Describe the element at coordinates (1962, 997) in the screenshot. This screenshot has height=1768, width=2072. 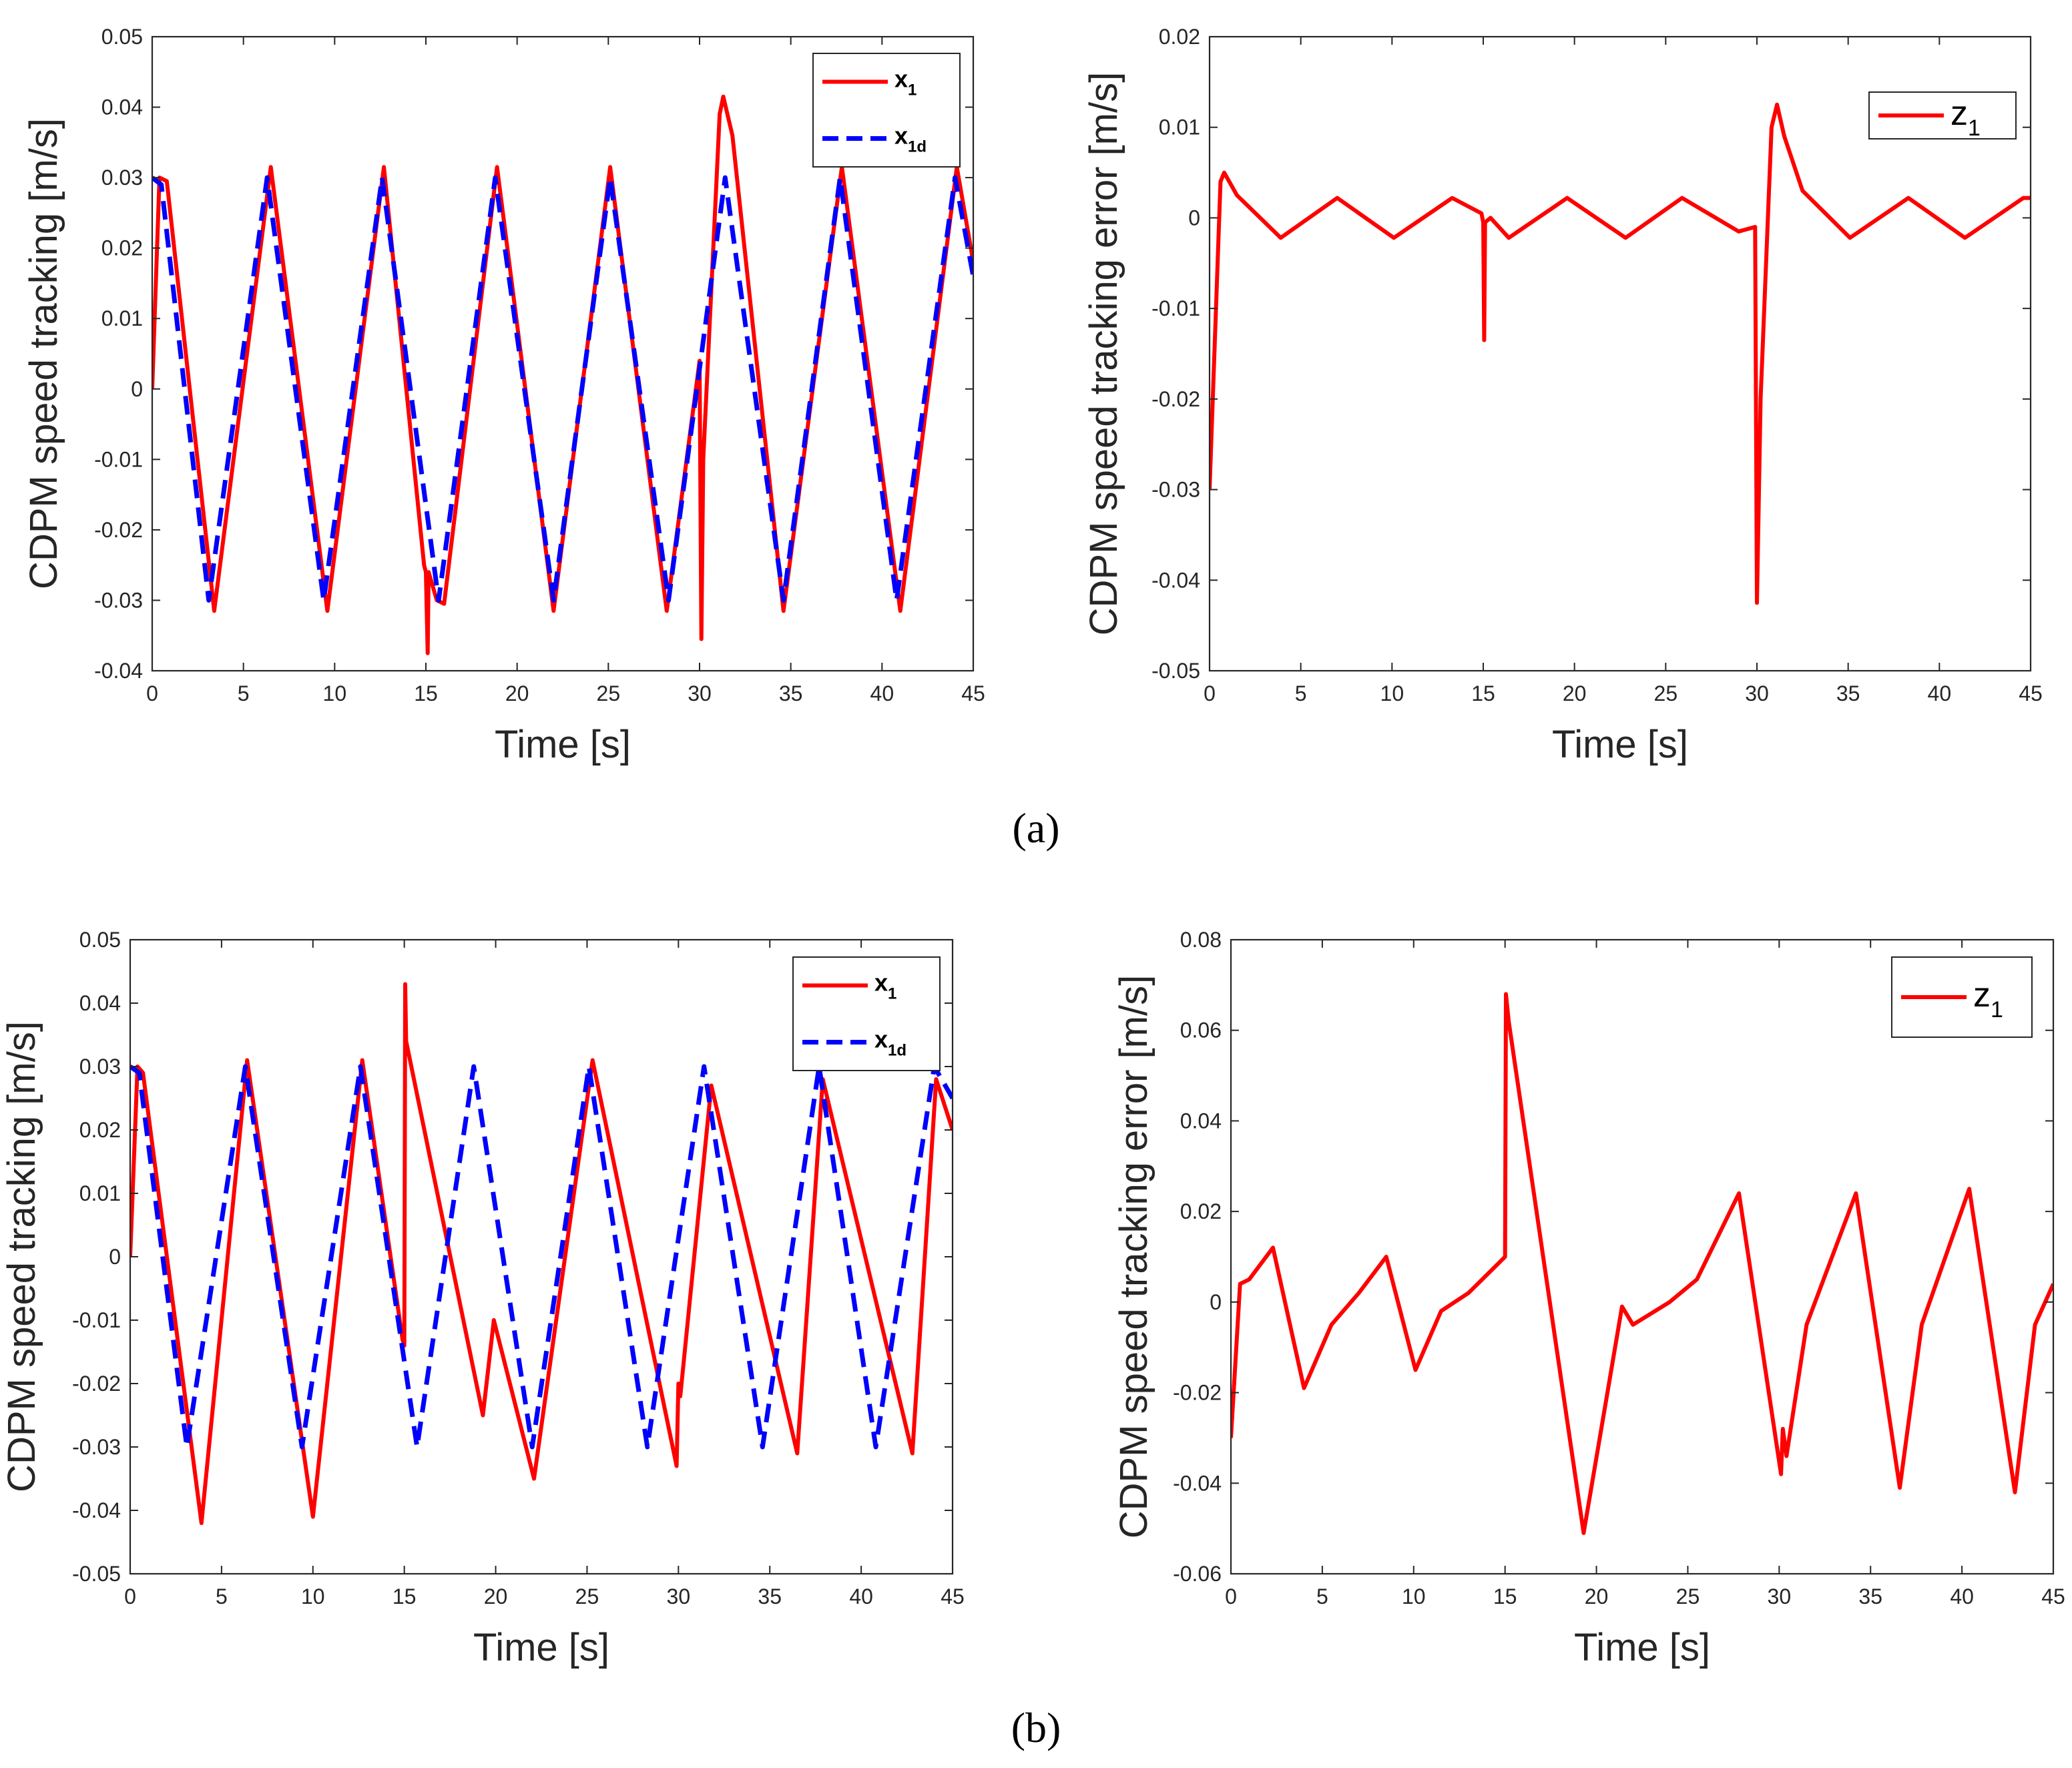
I see `legend: z1` at that location.